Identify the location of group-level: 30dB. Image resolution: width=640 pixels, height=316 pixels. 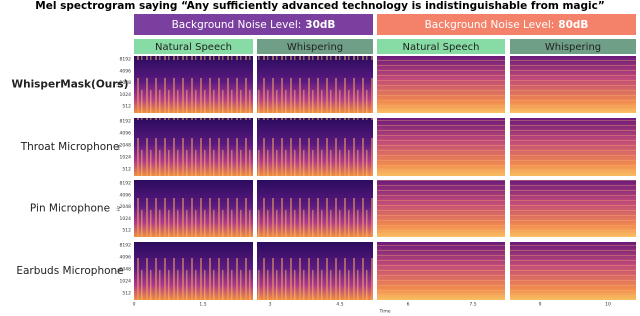
(320, 25).